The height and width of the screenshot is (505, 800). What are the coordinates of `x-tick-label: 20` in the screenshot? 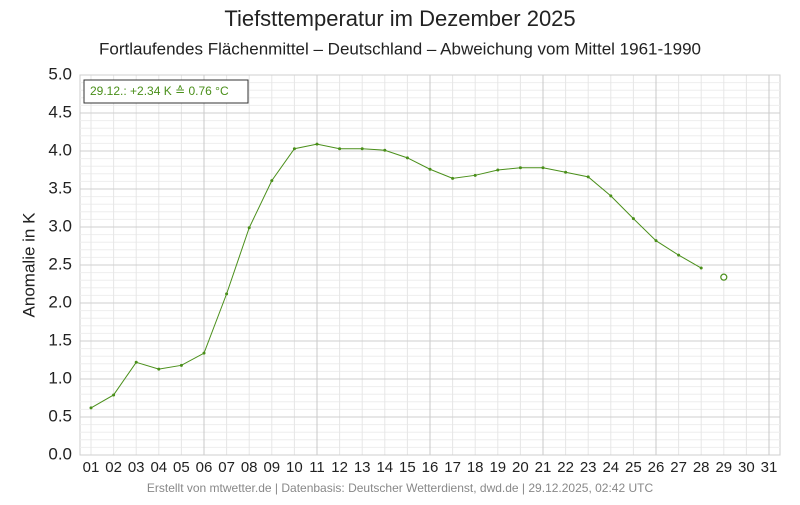 It's located at (520, 467).